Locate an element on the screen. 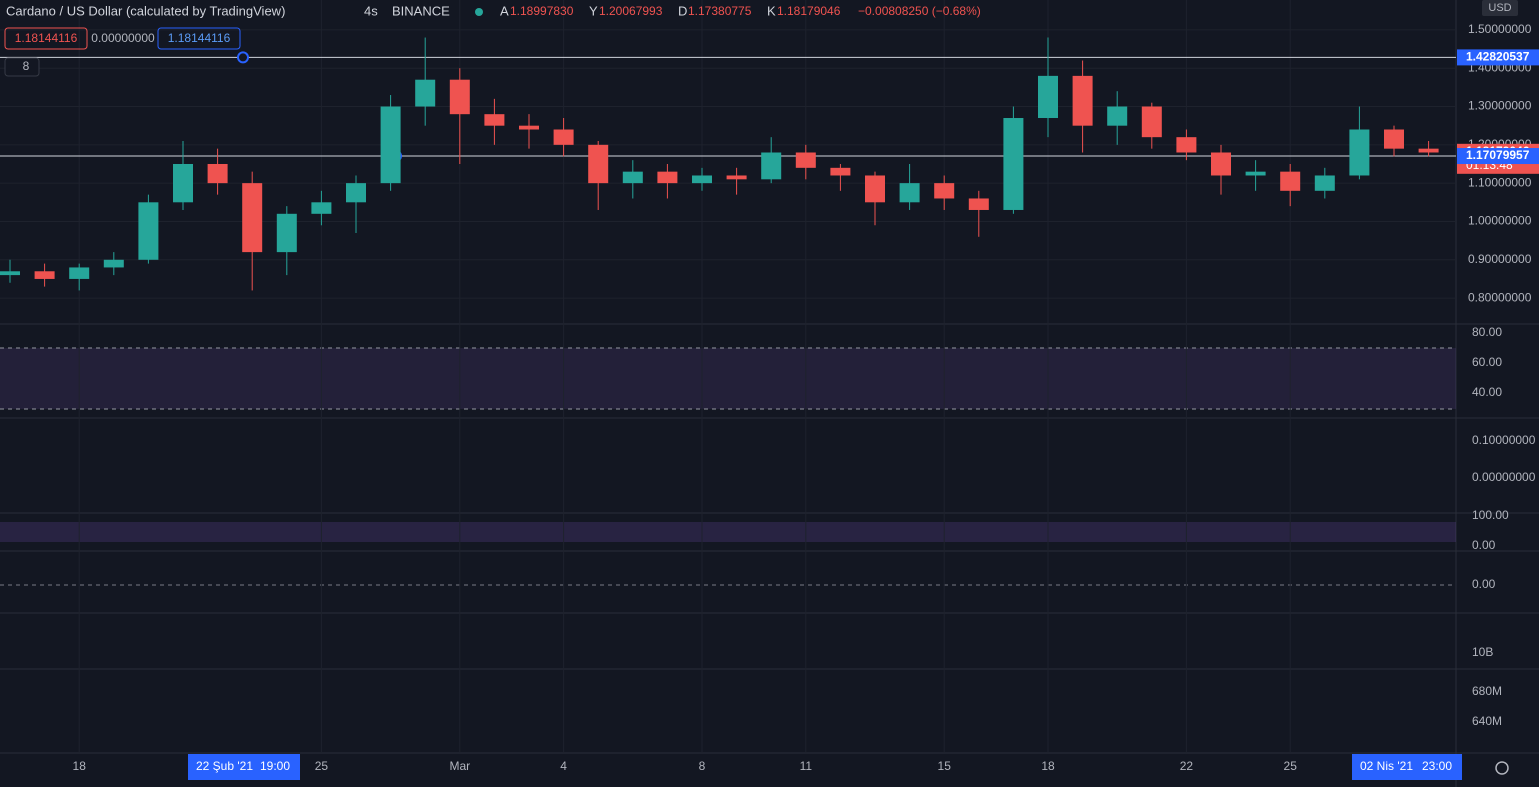 This screenshot has height=787, width=1539. ohlc-key: A is located at coordinates (504, 10).